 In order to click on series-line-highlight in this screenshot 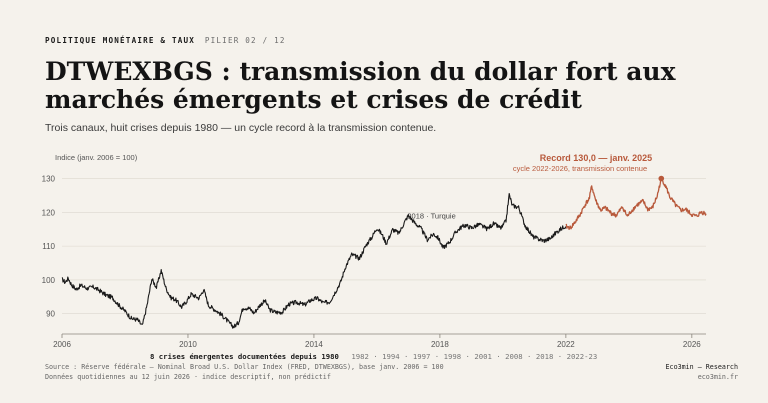, I will do `click(636, 203)`.